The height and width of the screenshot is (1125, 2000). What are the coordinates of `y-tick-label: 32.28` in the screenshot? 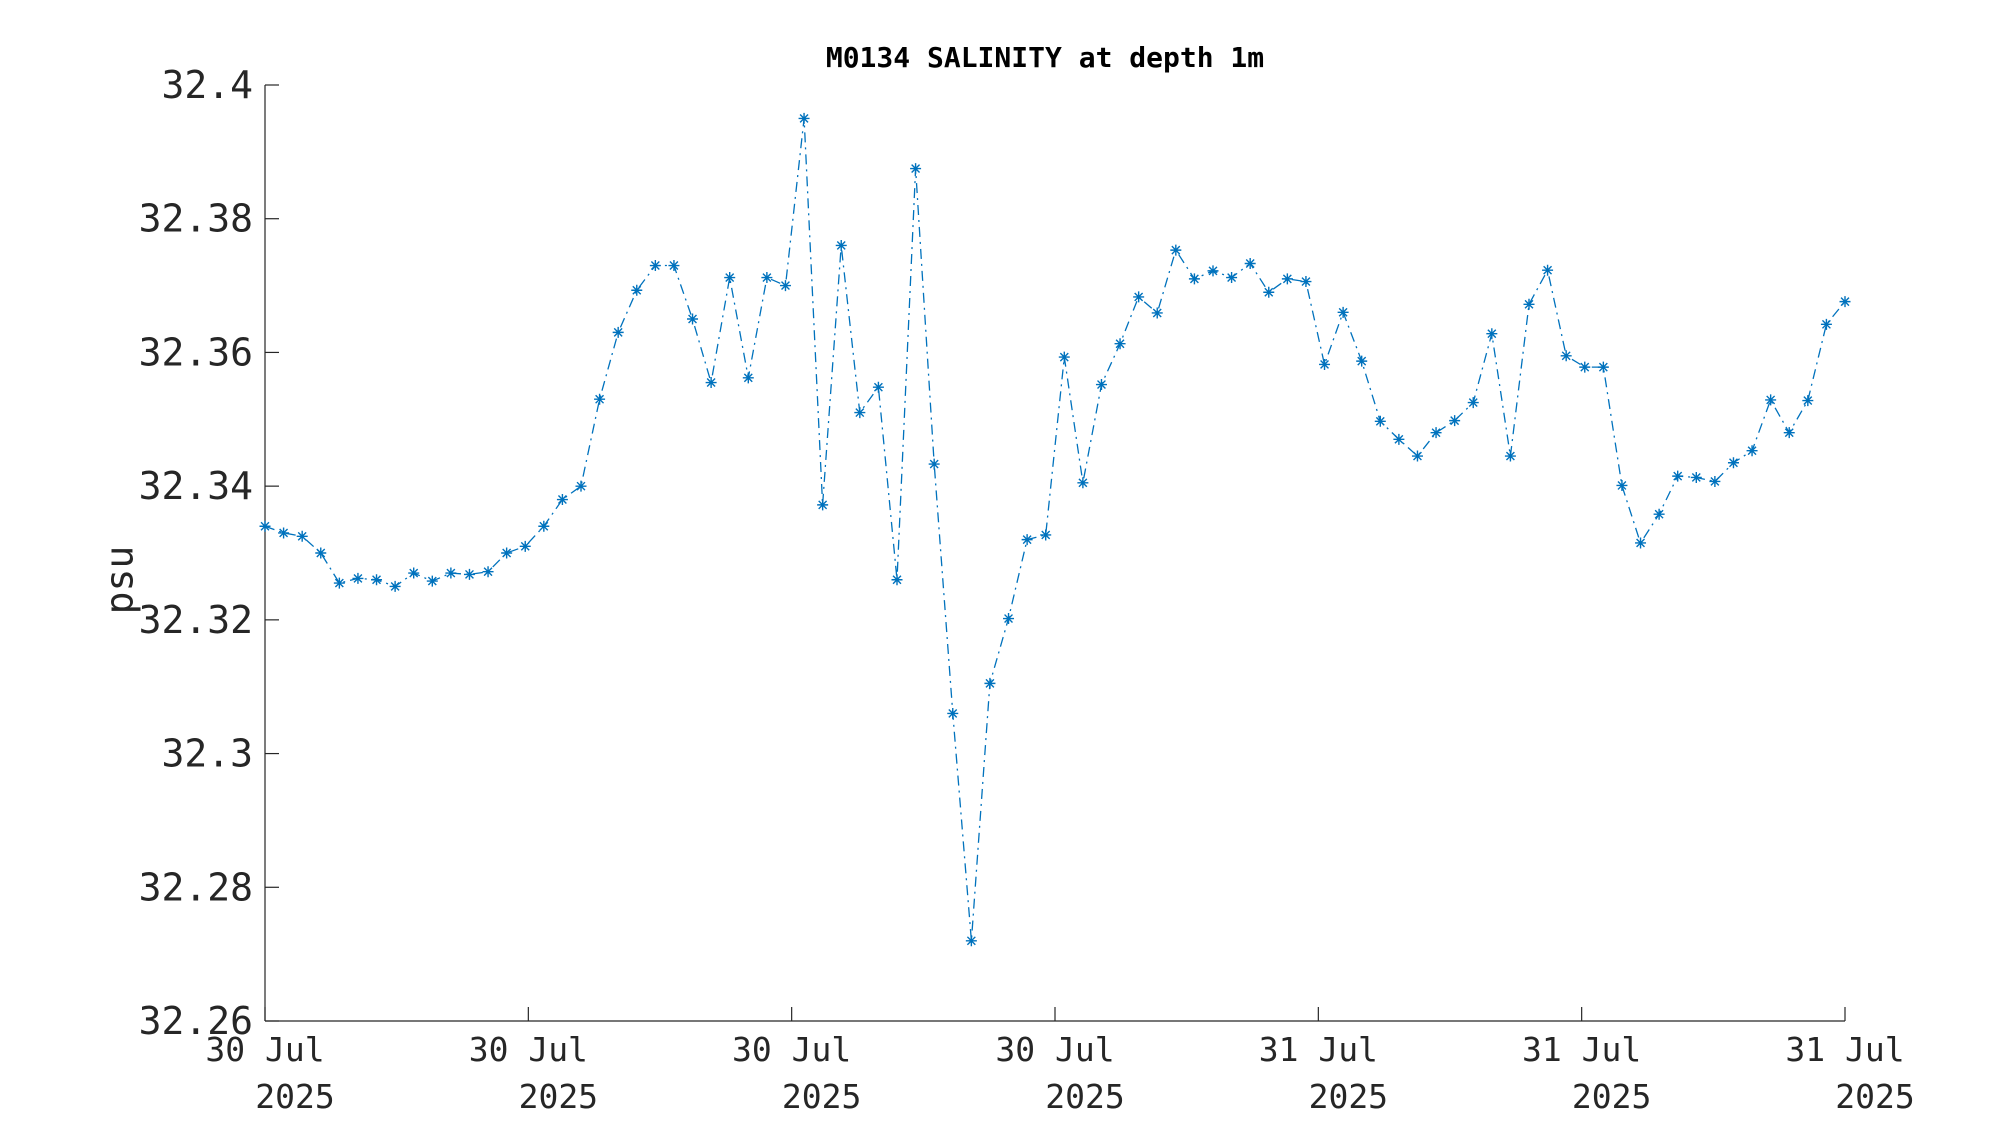 It's located at (196, 887).